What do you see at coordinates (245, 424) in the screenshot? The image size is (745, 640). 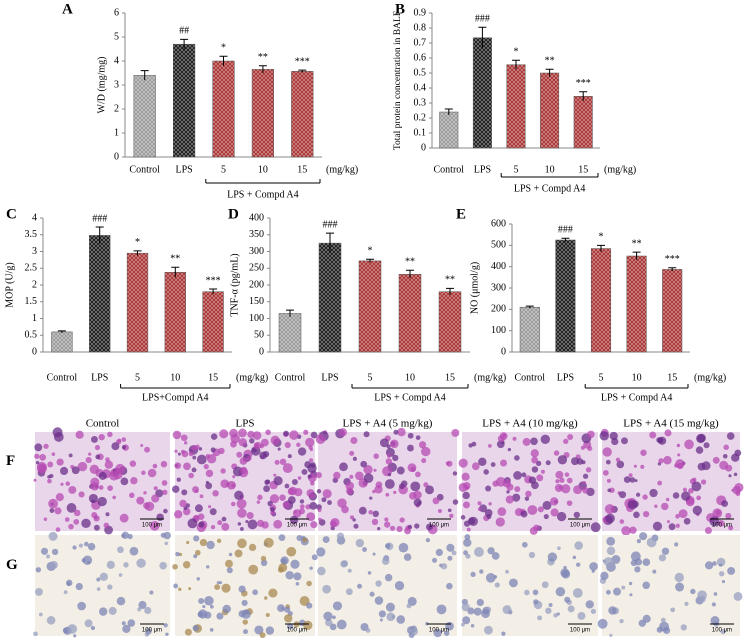 I see `column-label: LPS` at bounding box center [245, 424].